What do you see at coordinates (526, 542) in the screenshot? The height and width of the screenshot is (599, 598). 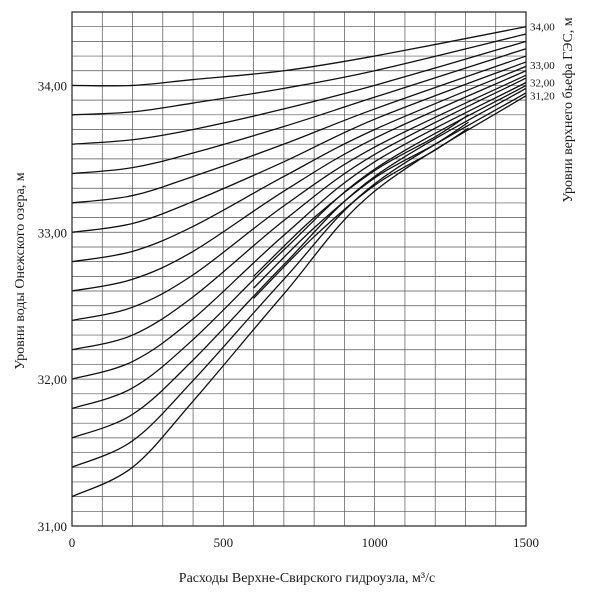 I see `x-tick-label: 1500` at bounding box center [526, 542].